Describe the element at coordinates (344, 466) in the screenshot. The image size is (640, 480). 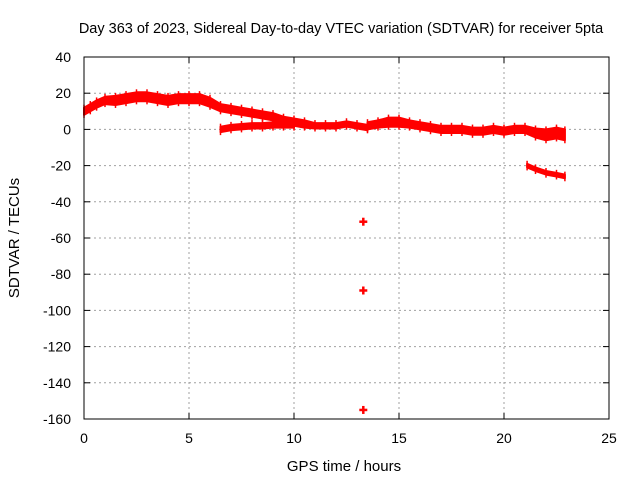
I see `x-axis-label: GPS time / hours` at that location.